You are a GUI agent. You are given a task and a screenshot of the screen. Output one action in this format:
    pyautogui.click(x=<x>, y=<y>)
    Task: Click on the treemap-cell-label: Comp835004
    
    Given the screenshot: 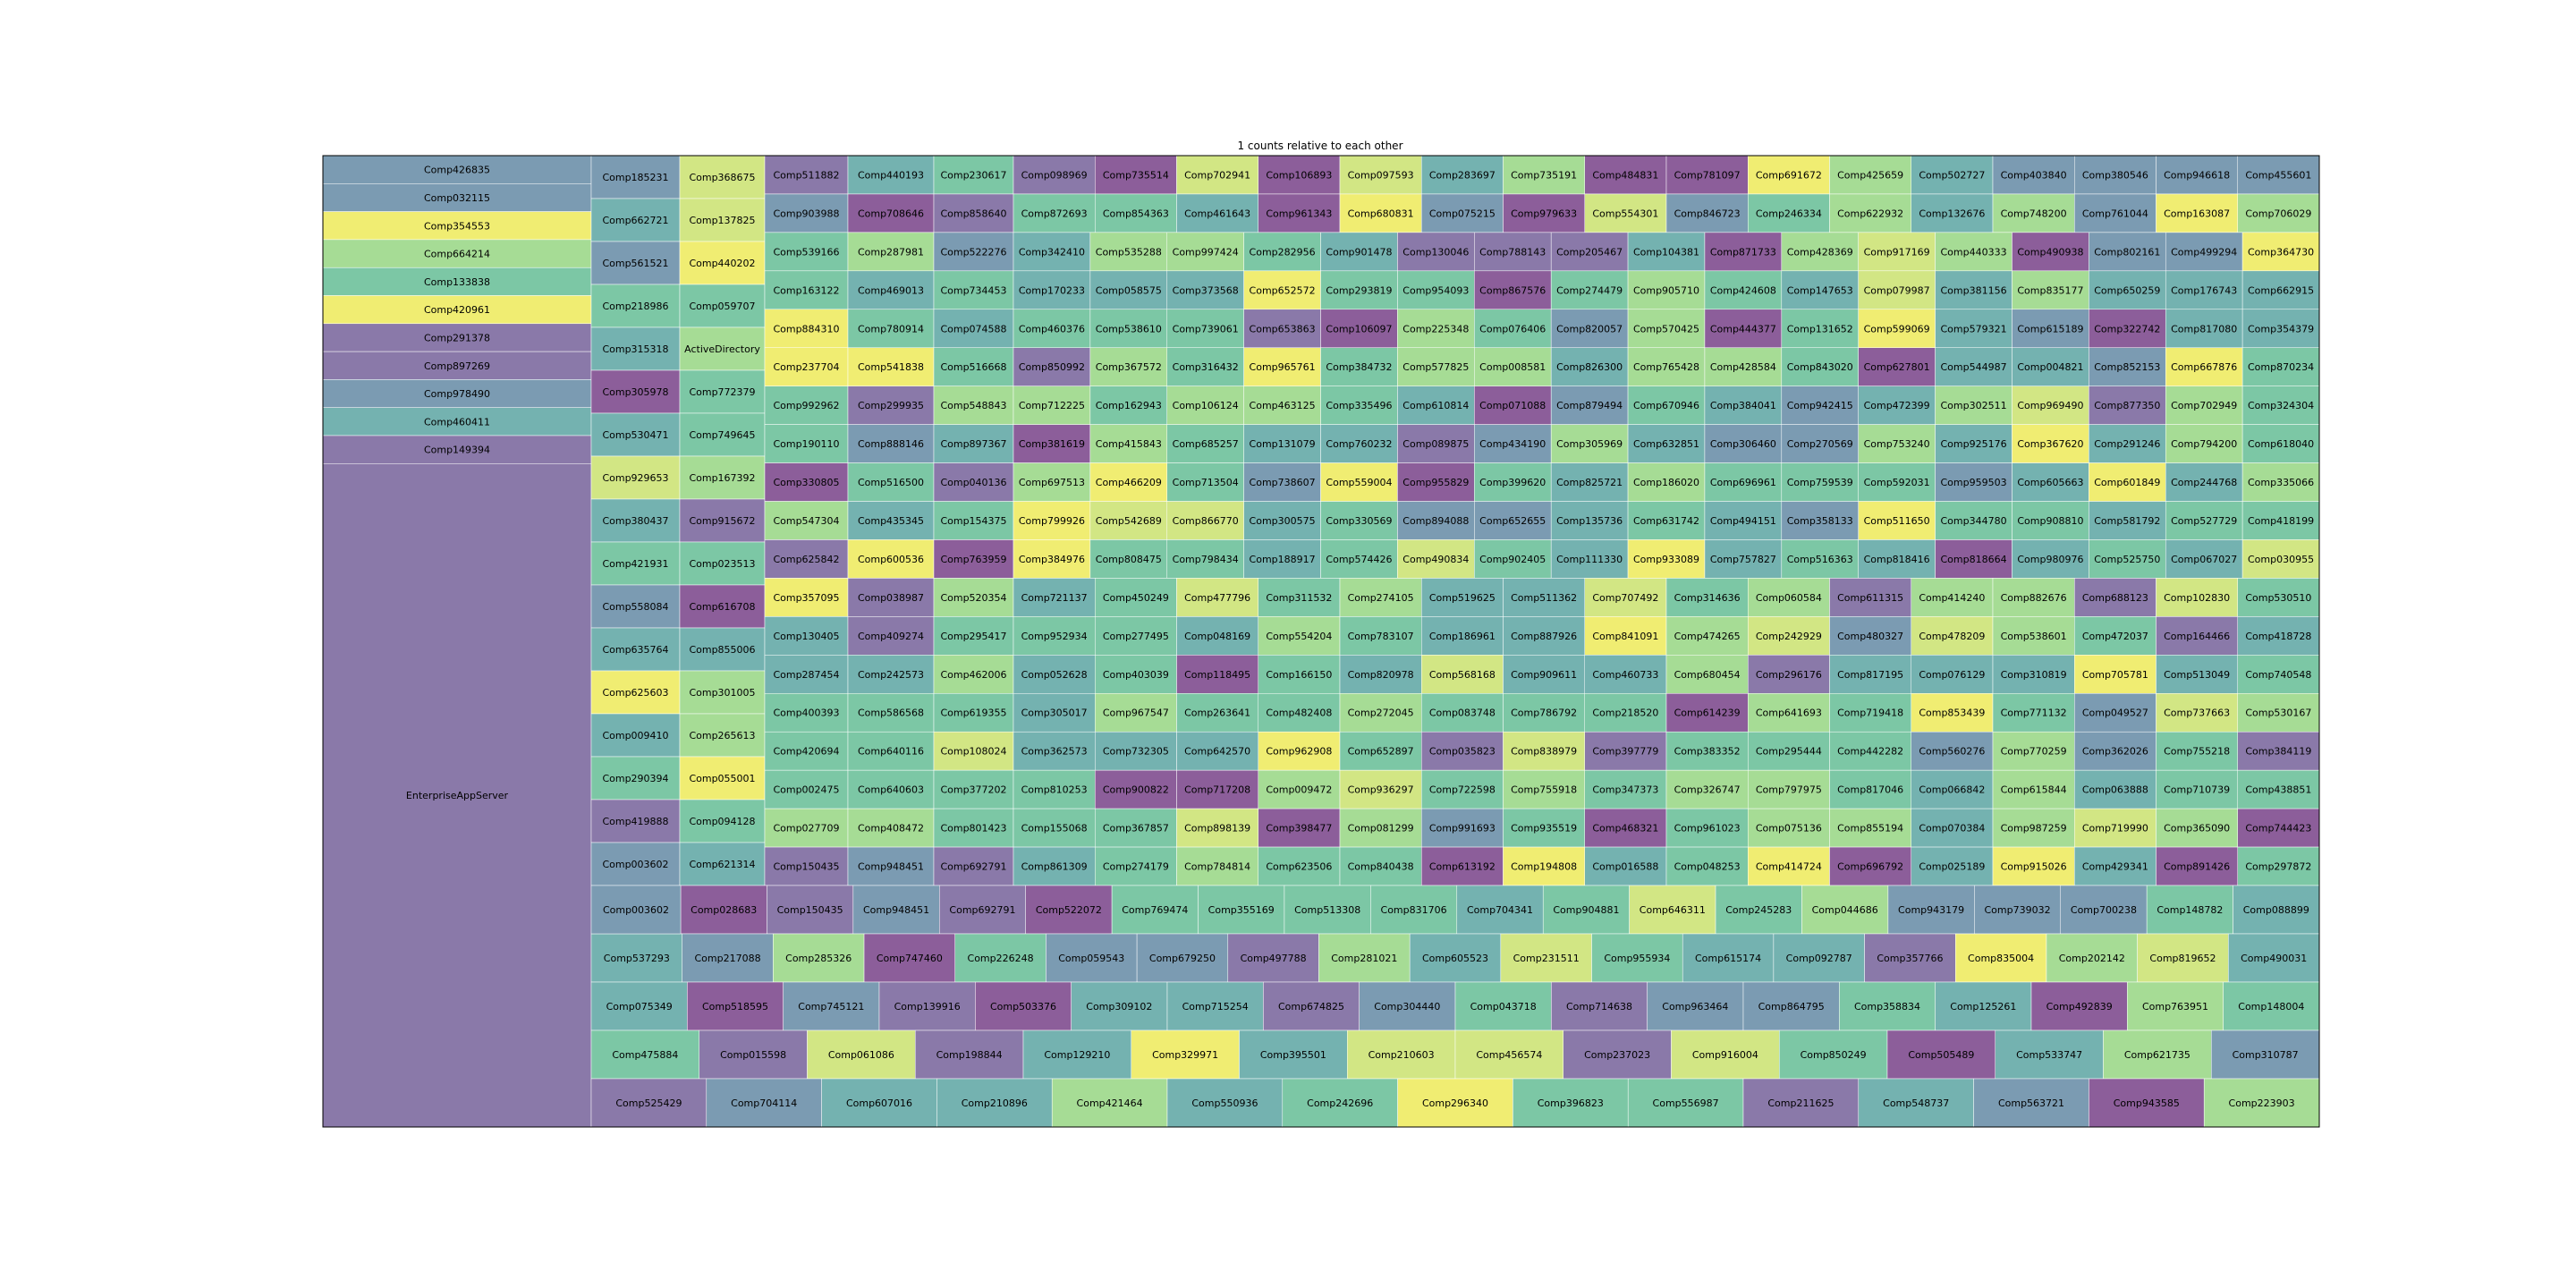 What is the action you would take?
    pyautogui.click(x=2001, y=958)
    